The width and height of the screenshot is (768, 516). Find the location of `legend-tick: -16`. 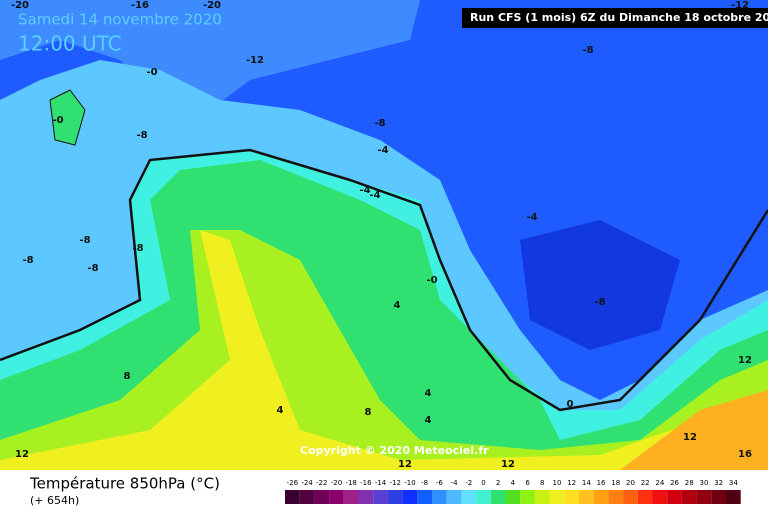

legend-tick: -16 is located at coordinates (366, 483).